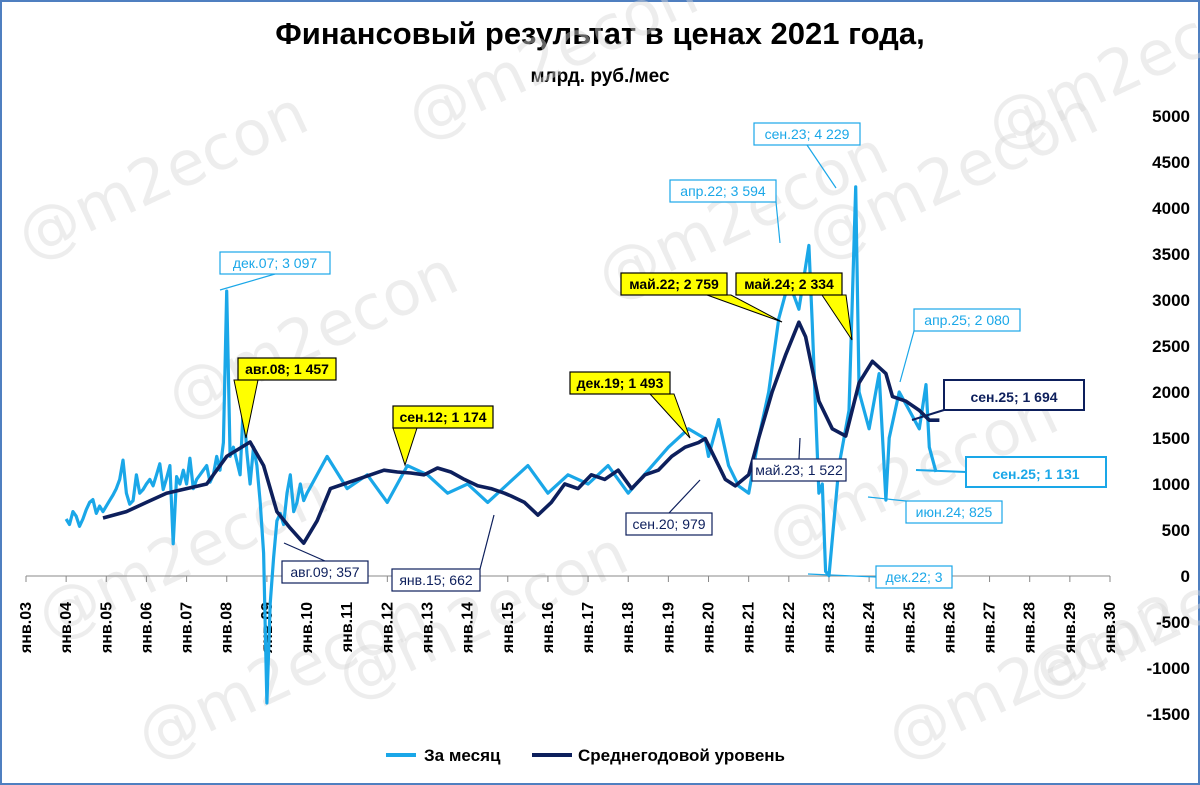  What do you see at coordinates (1171, 346) in the screenshot?
I see `y-tick-label: 2500` at bounding box center [1171, 346].